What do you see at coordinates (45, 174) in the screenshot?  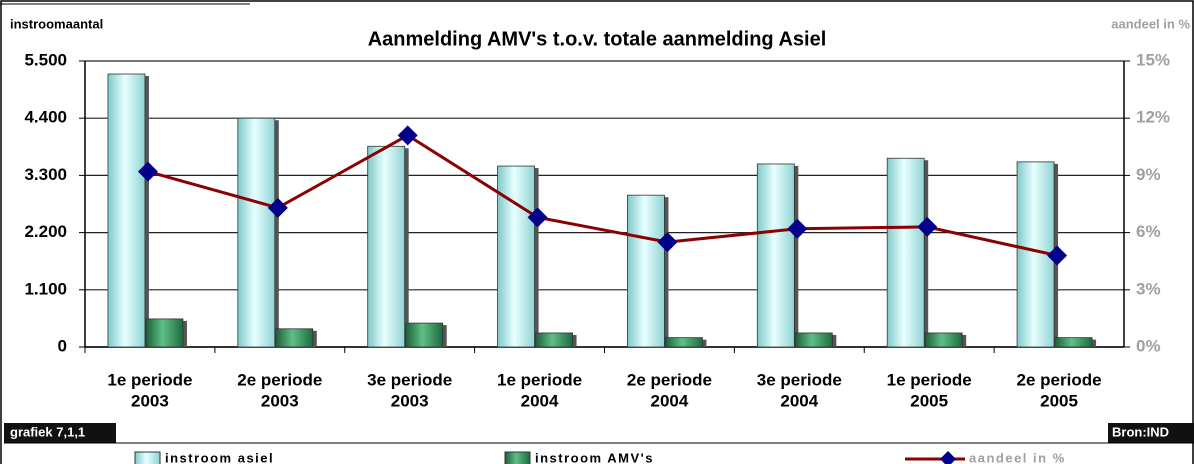 I see `y-tick-label: 3.300` at bounding box center [45, 174].